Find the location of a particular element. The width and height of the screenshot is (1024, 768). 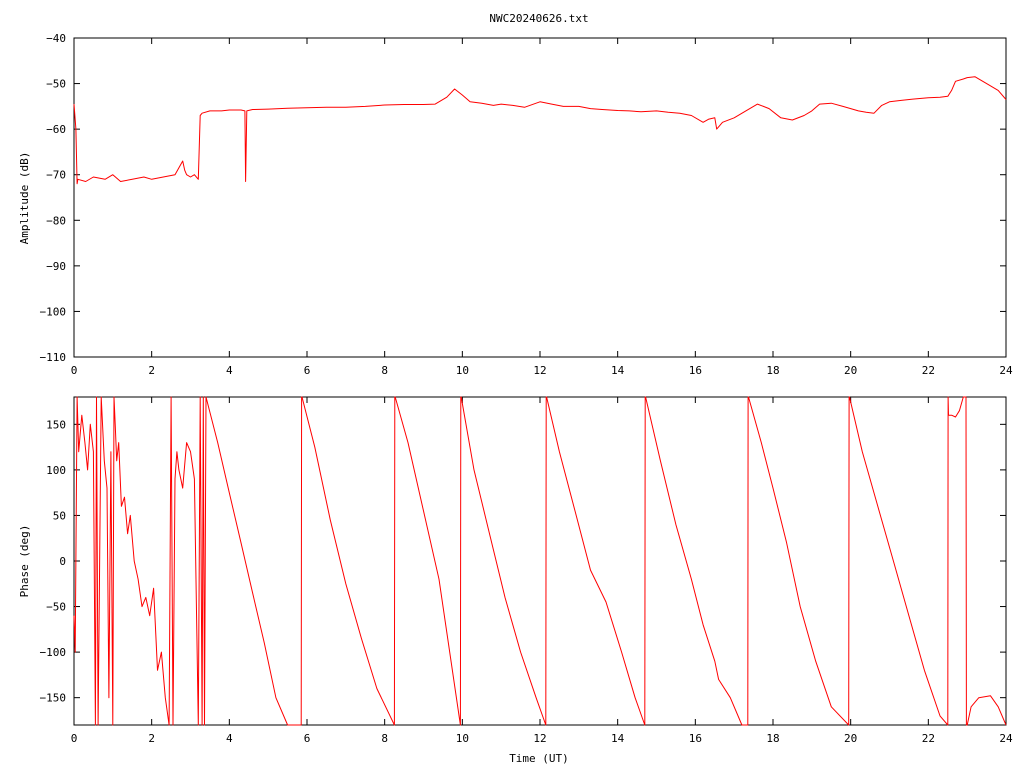

amplitude-x-tick-label: 2 is located at coordinates (151, 370).